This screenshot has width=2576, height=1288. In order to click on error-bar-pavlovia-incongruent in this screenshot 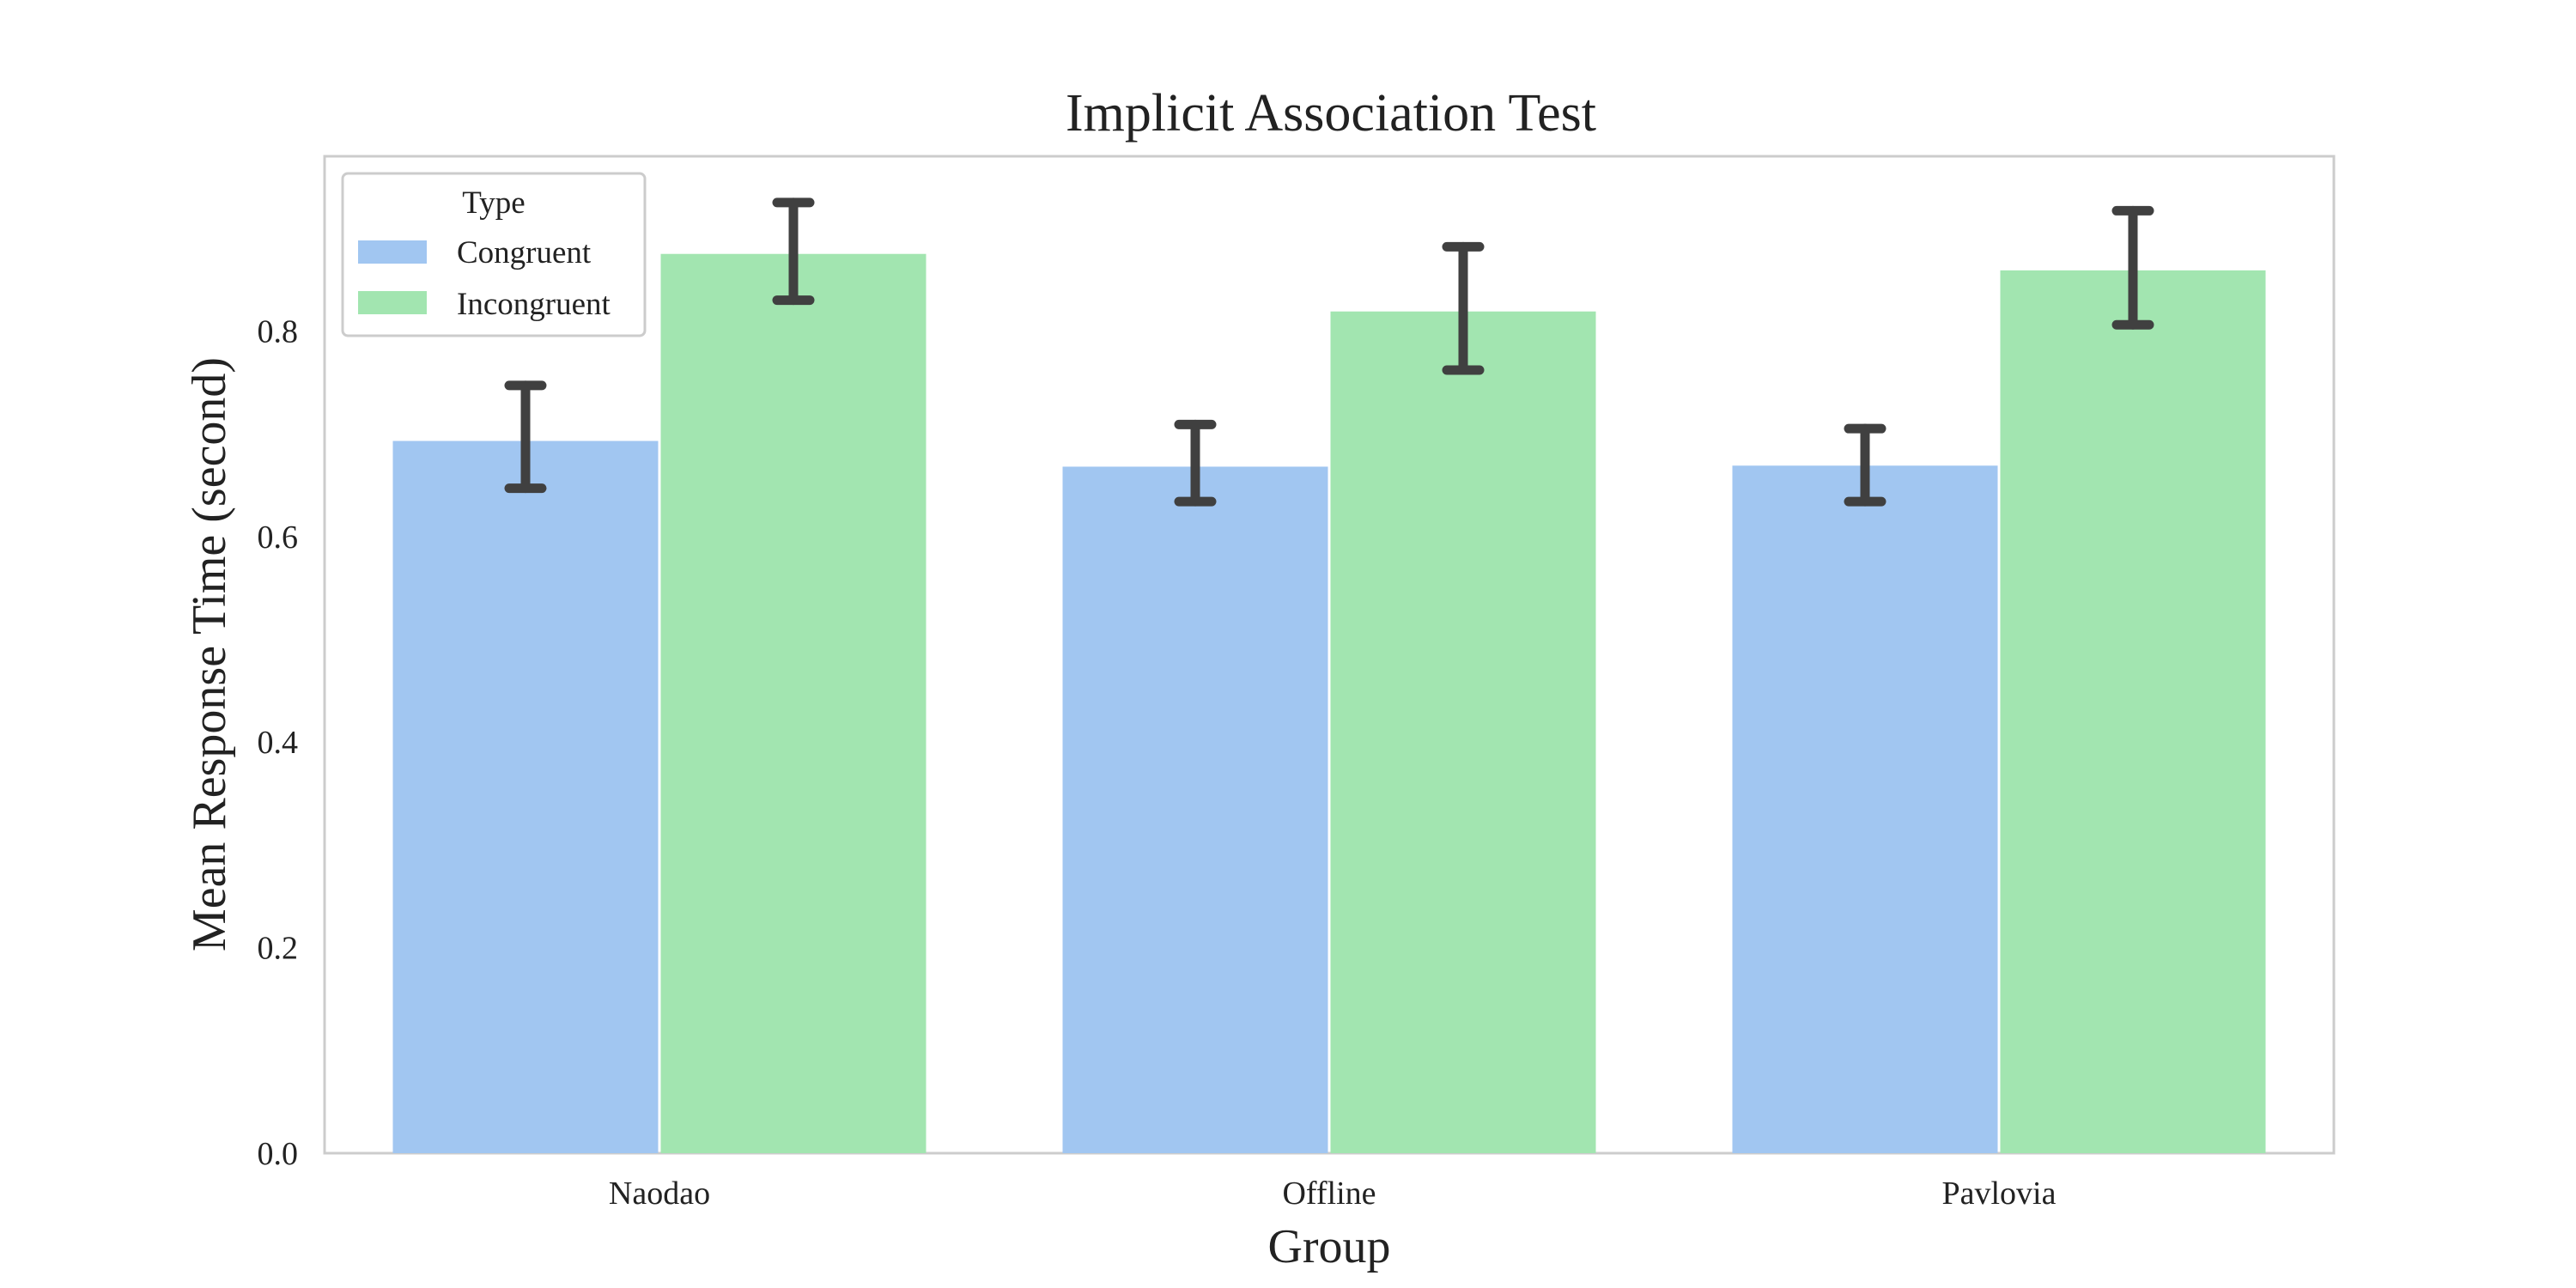, I will do `click(2133, 268)`.